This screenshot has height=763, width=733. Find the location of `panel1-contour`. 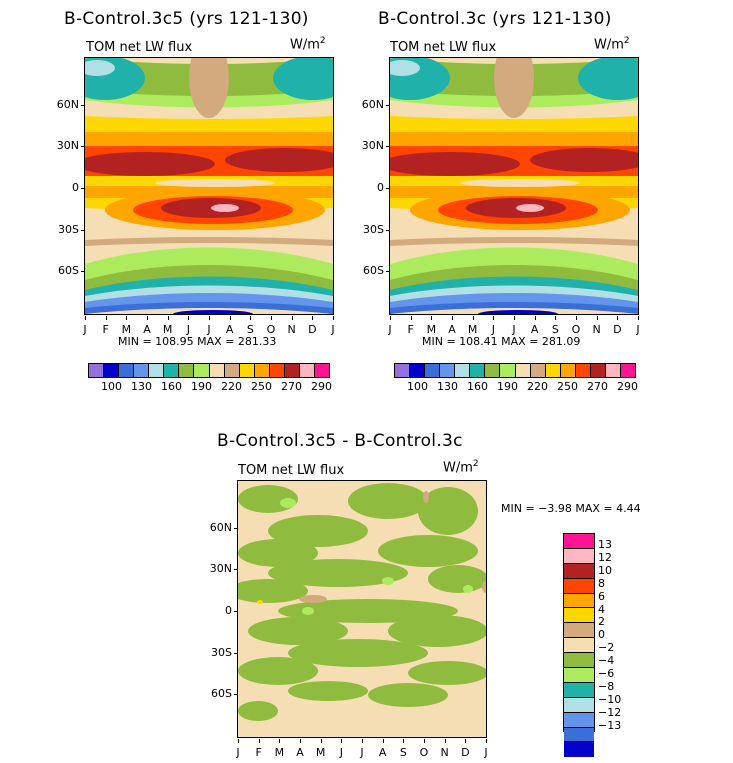

panel1-contour is located at coordinates (209, 186).